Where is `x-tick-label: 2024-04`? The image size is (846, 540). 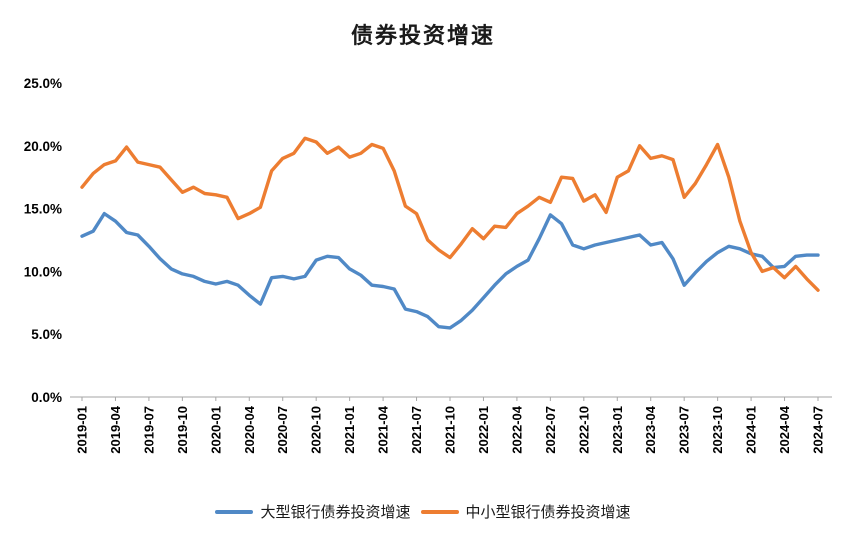
x-tick-label: 2024-04 is located at coordinates (784, 429).